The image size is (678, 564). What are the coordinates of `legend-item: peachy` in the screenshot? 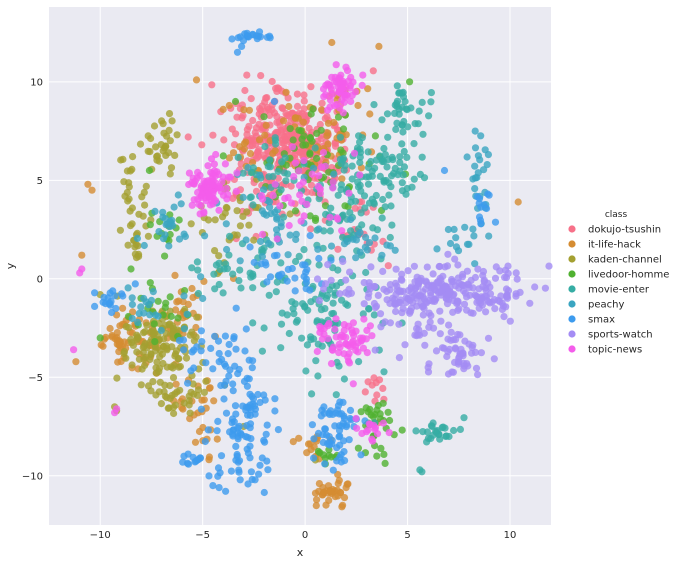 It's located at (596, 305).